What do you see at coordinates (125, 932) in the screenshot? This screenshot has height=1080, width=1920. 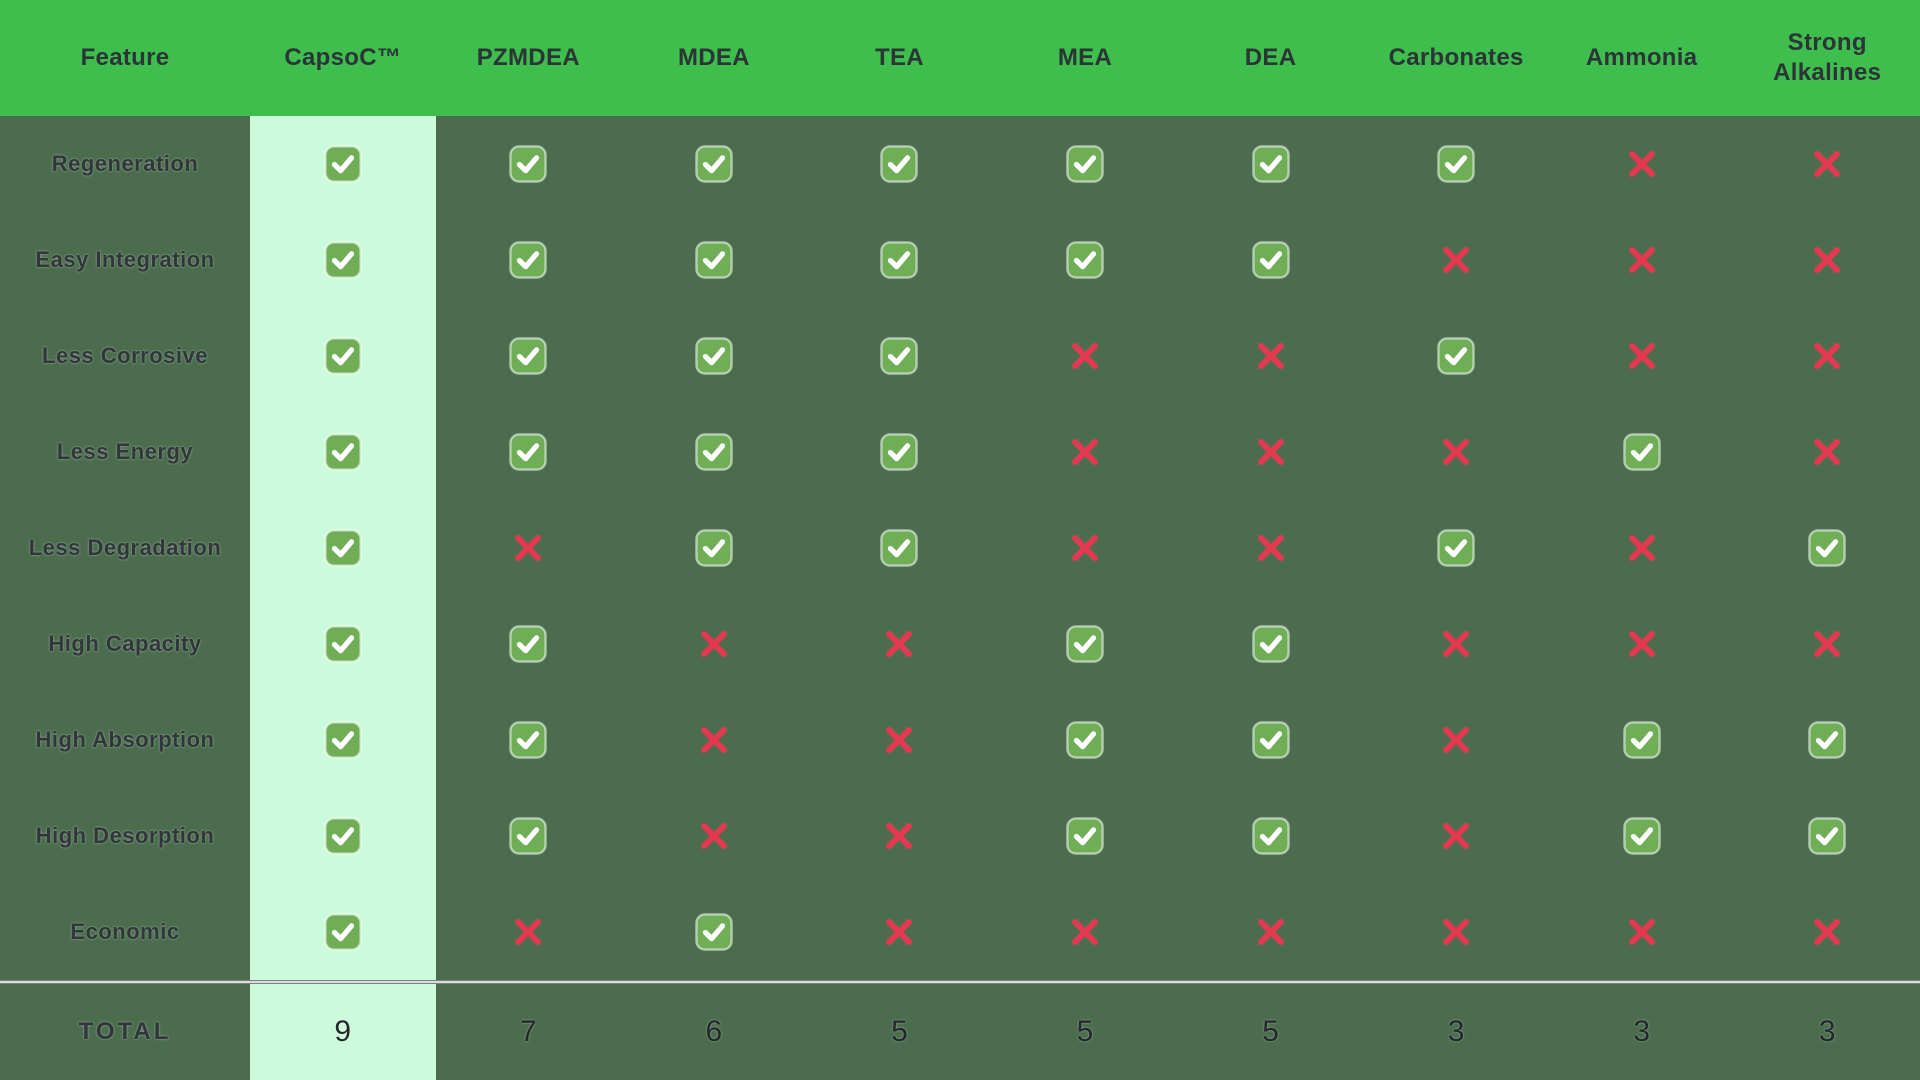 I see `feature-label-cell: Economic` at bounding box center [125, 932].